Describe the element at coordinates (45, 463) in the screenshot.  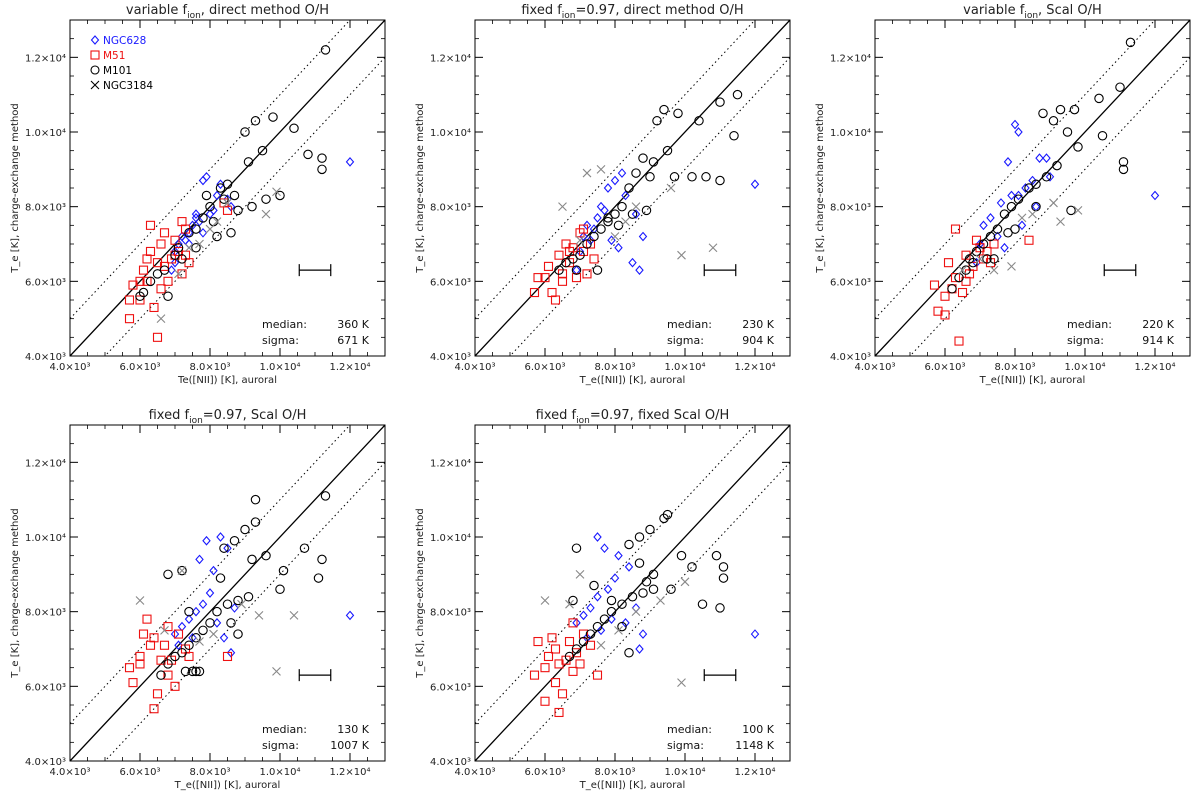
I see `y-tick-label: 1.2×10⁴` at that location.